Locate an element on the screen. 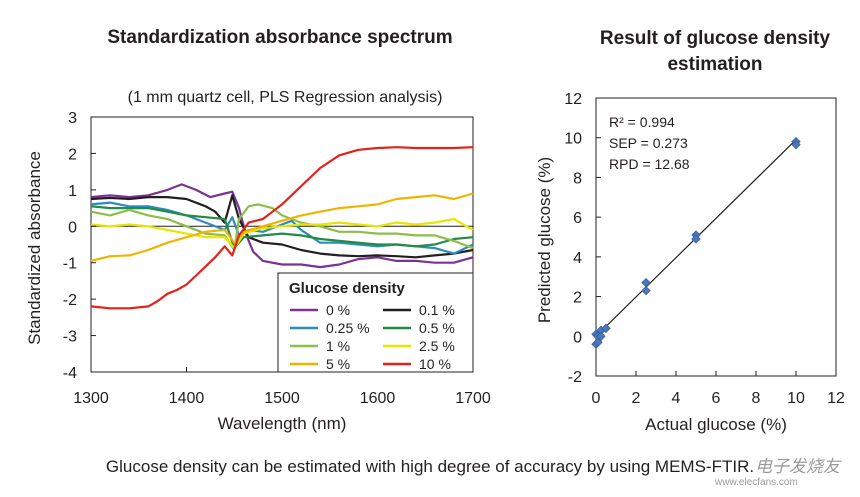  x-tick-label: 6 is located at coordinates (716, 398).